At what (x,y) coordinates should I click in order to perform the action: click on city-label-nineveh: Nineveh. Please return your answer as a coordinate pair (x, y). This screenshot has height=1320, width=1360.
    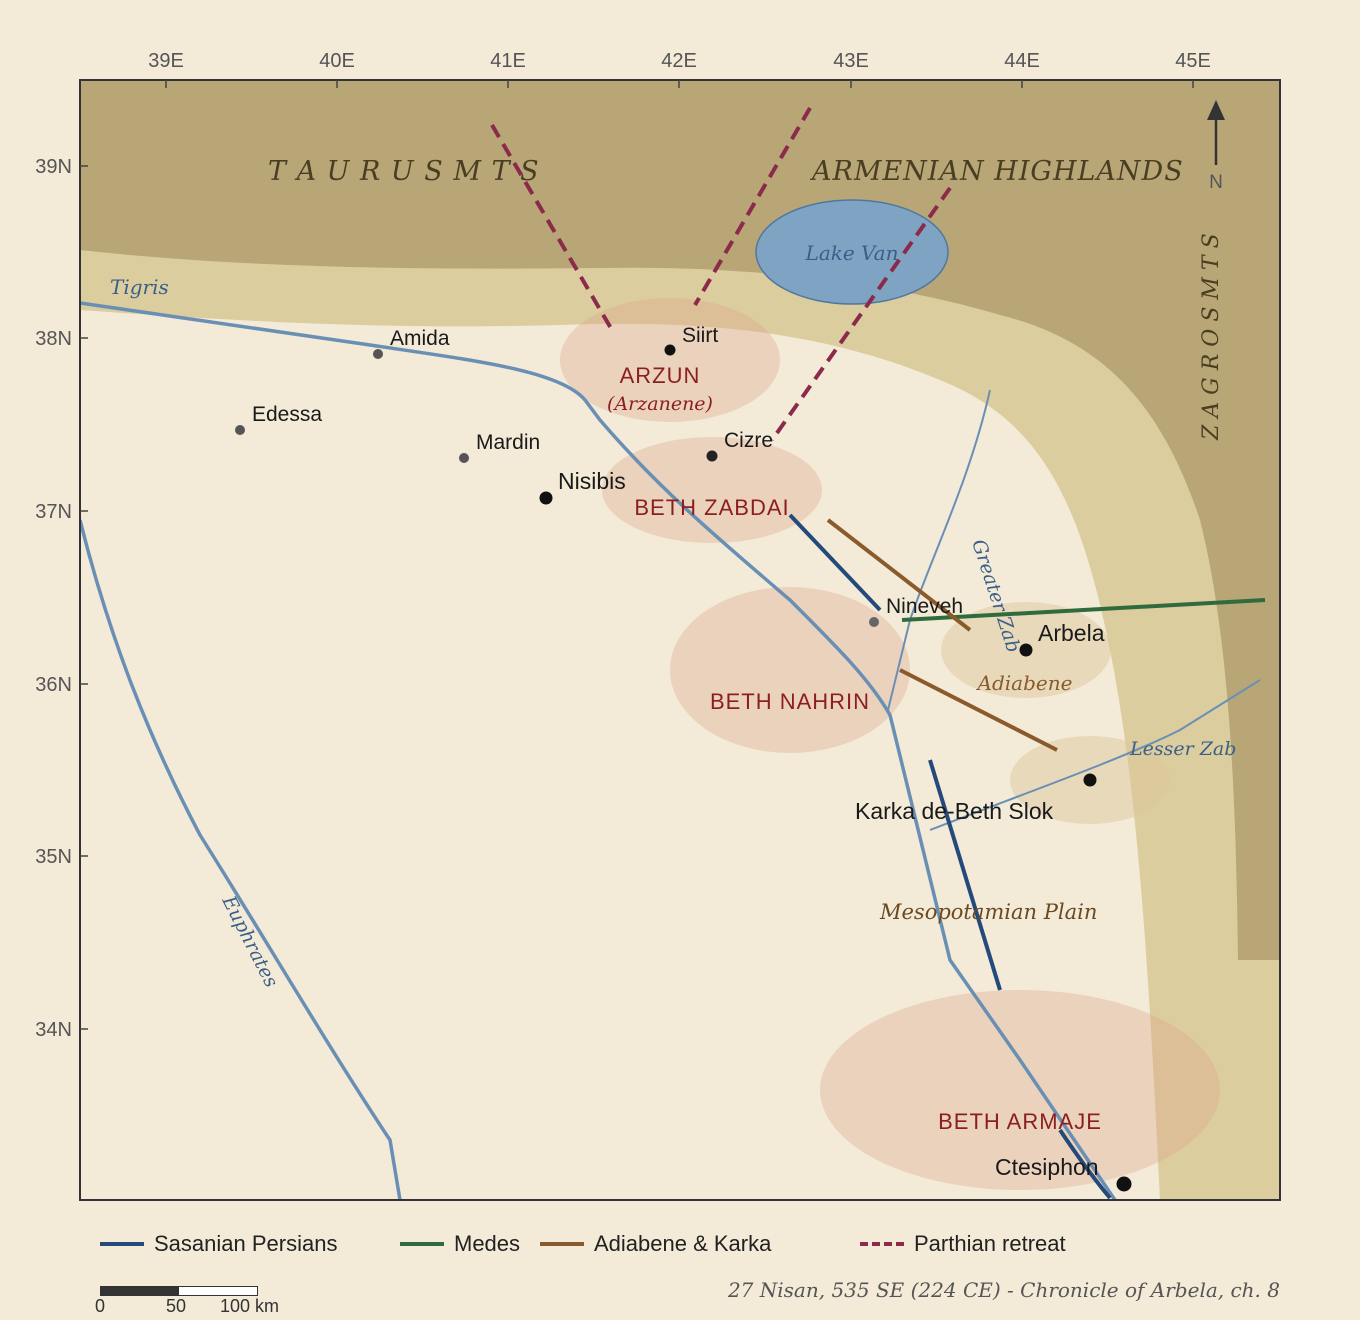
    Looking at the image, I should click on (924, 606).